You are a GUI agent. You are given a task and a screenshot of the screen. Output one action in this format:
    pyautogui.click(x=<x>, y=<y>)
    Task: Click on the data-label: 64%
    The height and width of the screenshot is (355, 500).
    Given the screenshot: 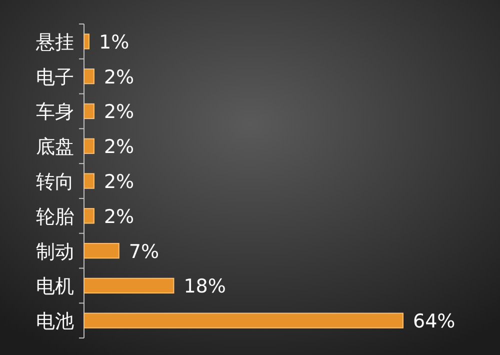 What is the action you would take?
    pyautogui.click(x=434, y=321)
    